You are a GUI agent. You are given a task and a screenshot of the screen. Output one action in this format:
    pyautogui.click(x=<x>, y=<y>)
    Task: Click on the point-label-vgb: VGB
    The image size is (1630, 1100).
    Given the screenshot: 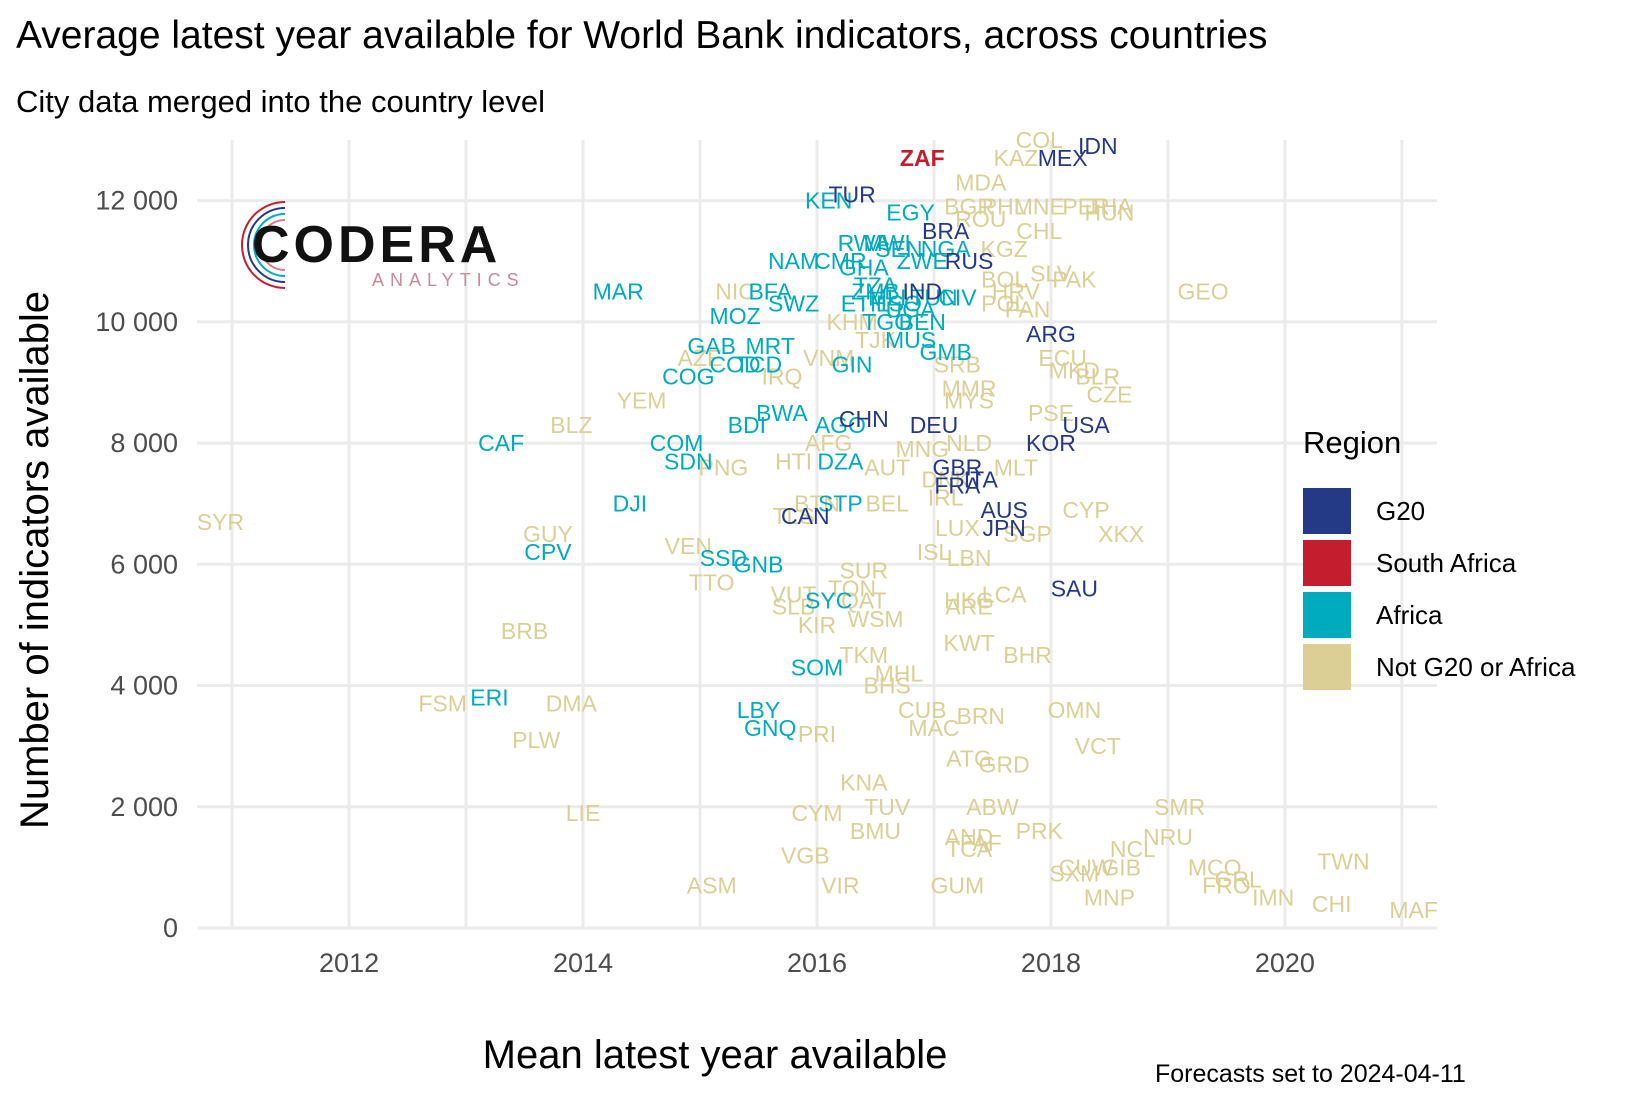 What is the action you would take?
    pyautogui.click(x=805, y=855)
    